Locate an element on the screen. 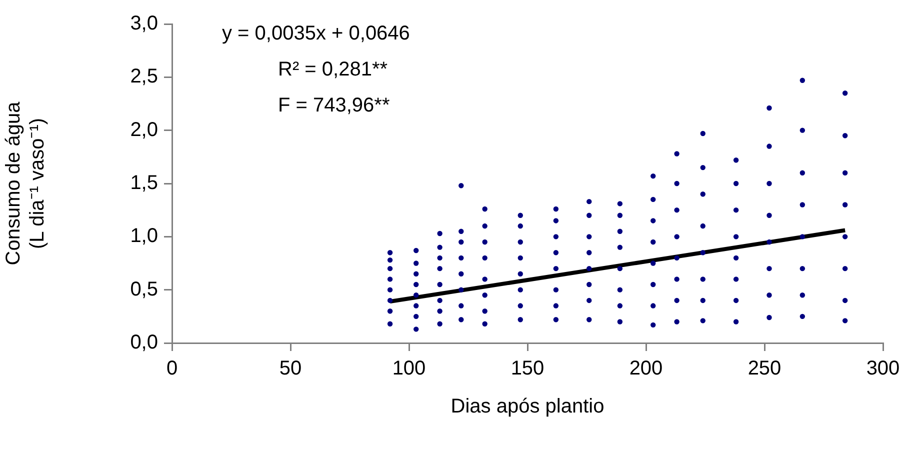  y-tick-label: 3,0 is located at coordinates (144, 23).